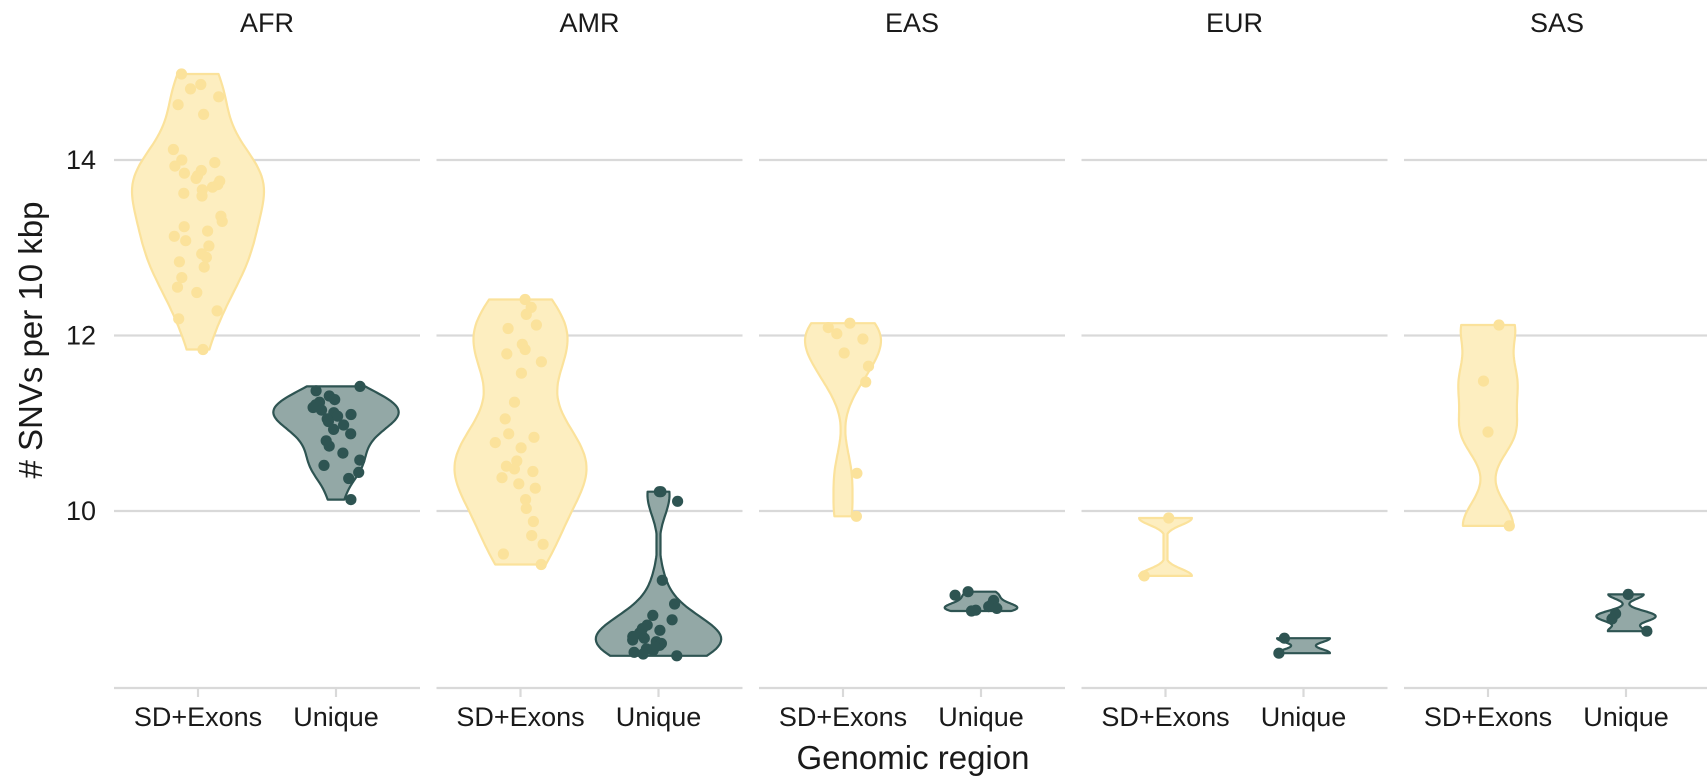 This screenshot has height=779, width=1707. I want to click on x-tick-label-eur-sd-exons: SD+Exons, so click(1165, 717).